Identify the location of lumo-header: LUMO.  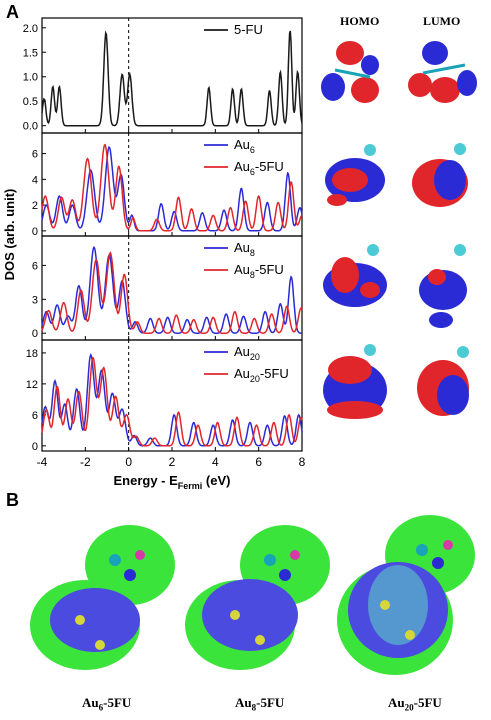
(442, 21).